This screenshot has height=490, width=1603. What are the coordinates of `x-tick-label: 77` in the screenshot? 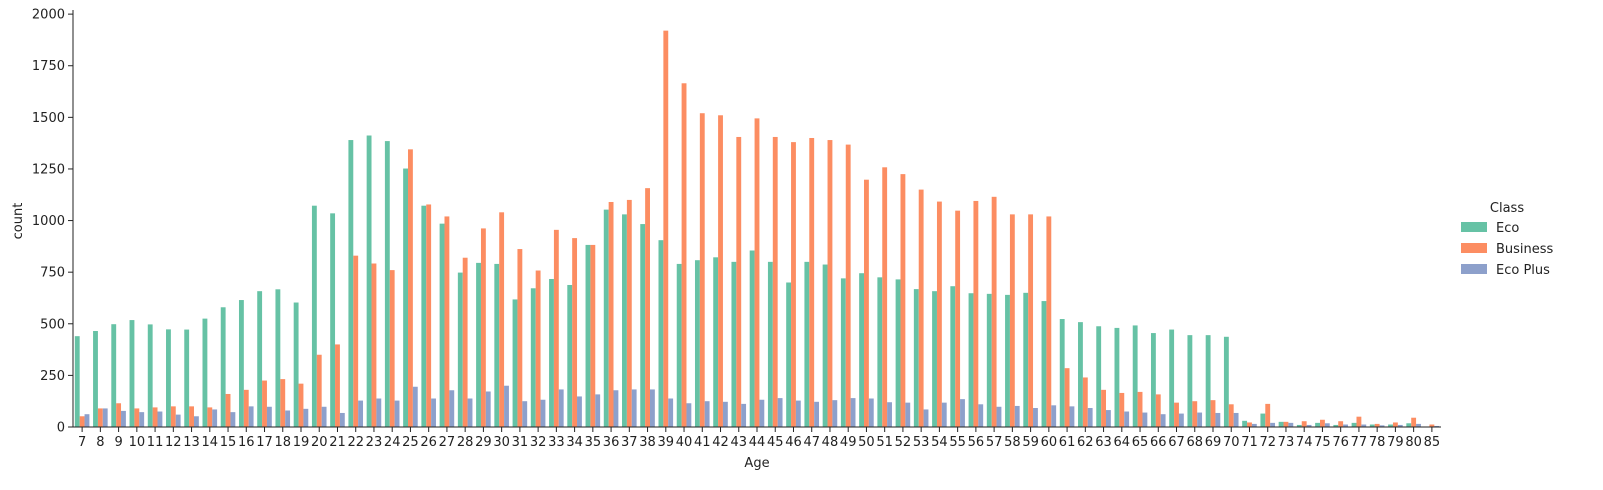 It's located at (1359, 442).